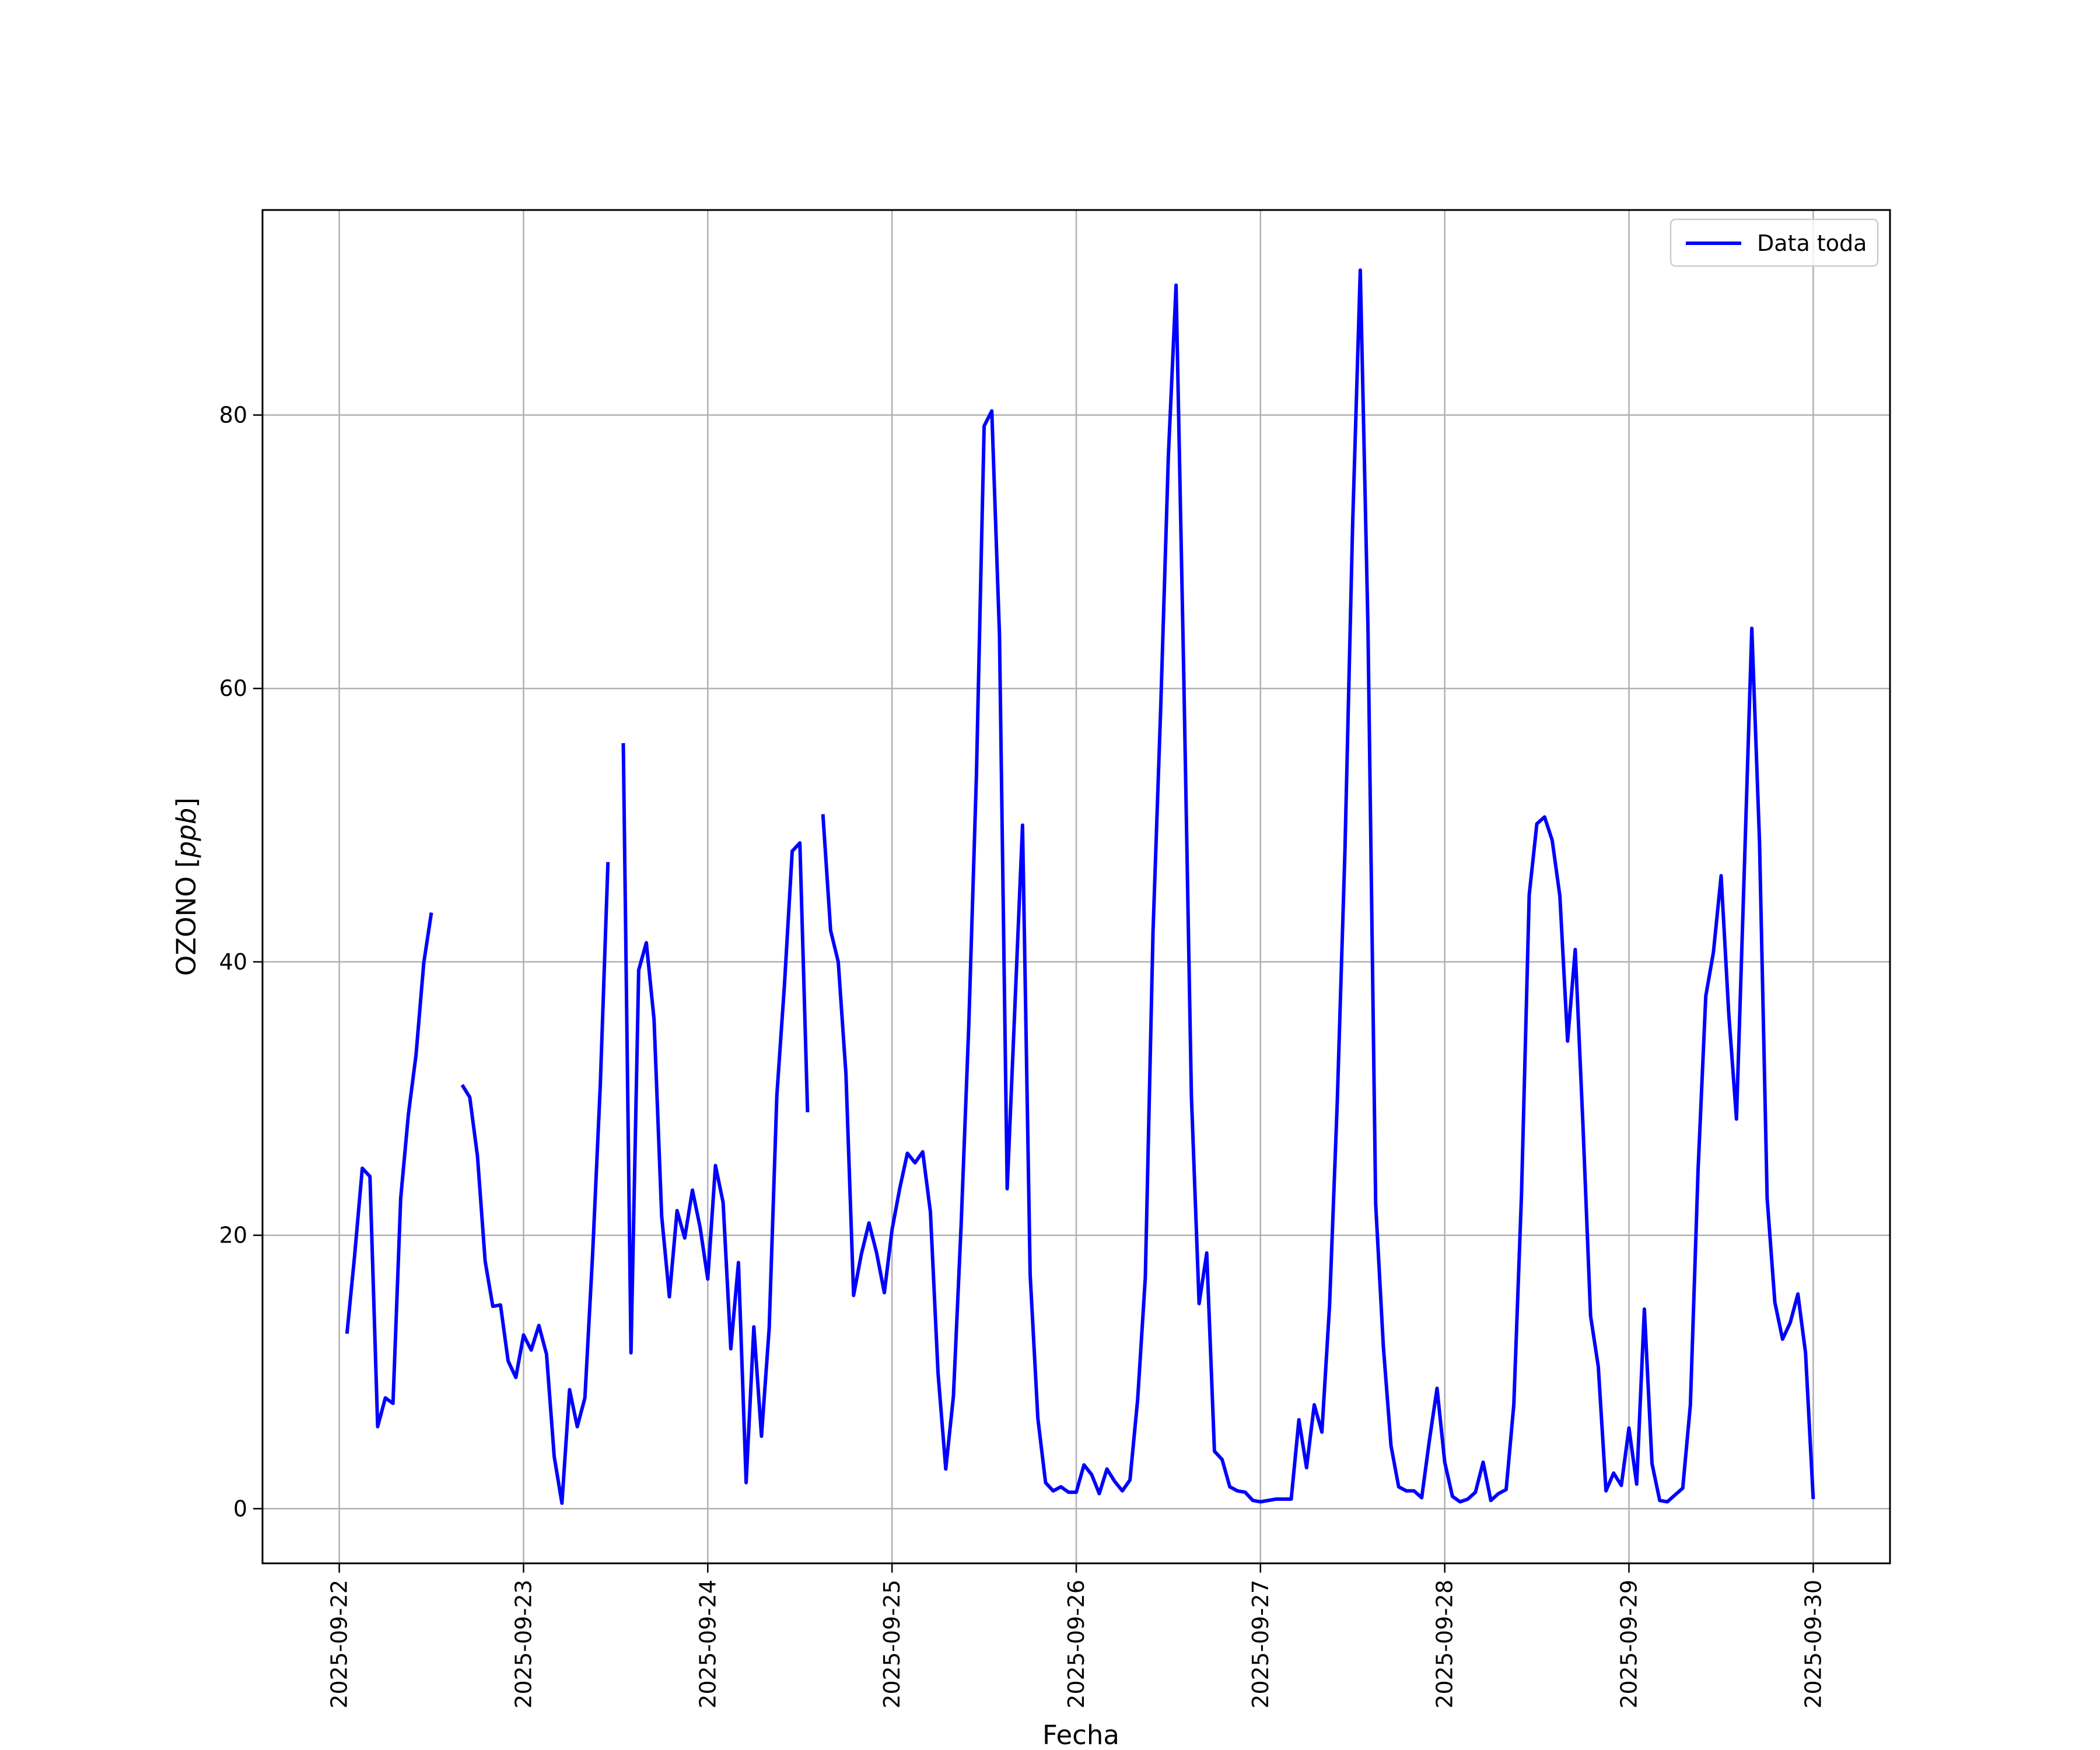 The width and height of the screenshot is (2100, 1750). Describe the element at coordinates (187, 863) in the screenshot. I see `y-axis-unit-open: [` at that location.